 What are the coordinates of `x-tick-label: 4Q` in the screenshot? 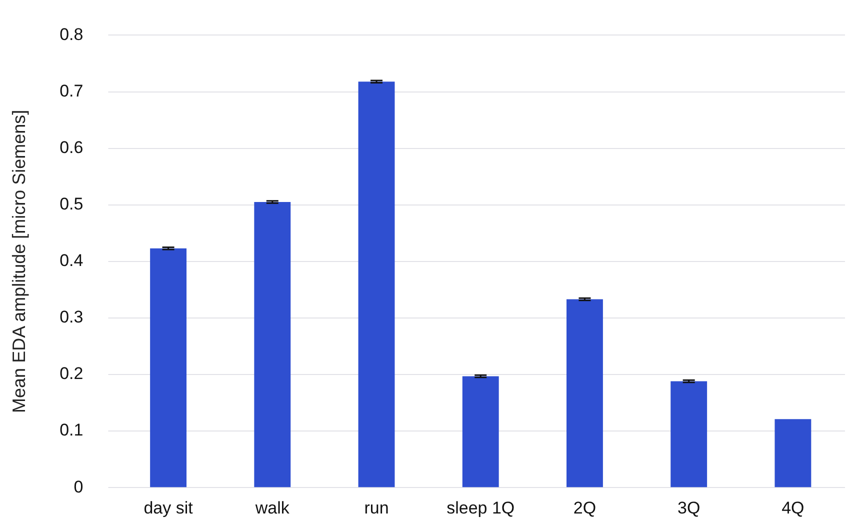 It's located at (793, 508).